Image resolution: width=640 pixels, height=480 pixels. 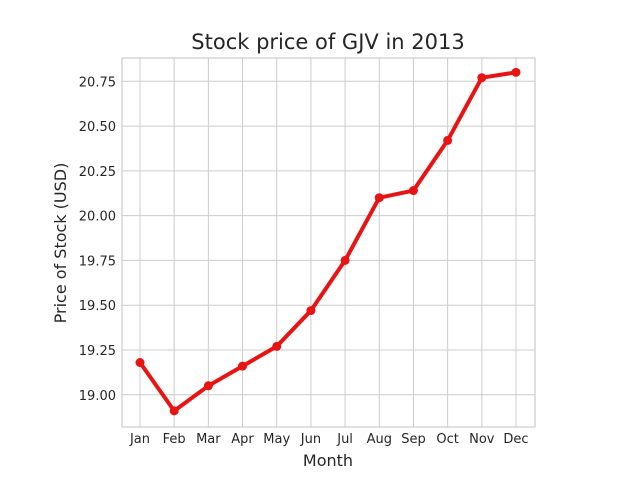 I want to click on y-tick-label: 19.75, so click(x=97, y=261).